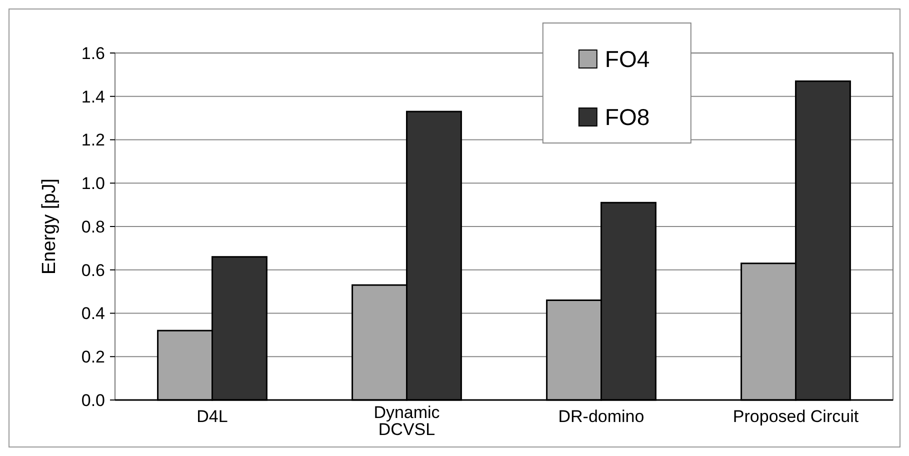 The image size is (909, 456). Describe the element at coordinates (601, 416) in the screenshot. I see `x-tick-label: DR-domino` at that location.